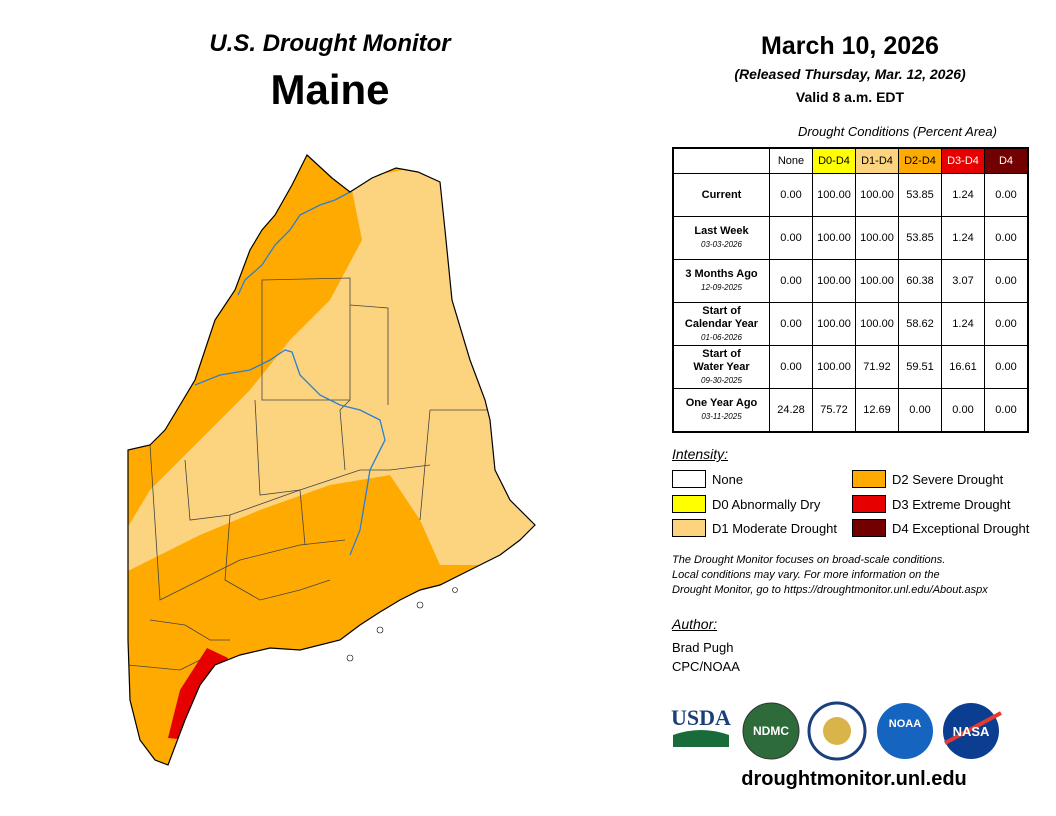 The height and width of the screenshot is (816, 1056). What do you see at coordinates (721, 403) in the screenshot?
I see `row-label-line: One Year Ago` at bounding box center [721, 403].